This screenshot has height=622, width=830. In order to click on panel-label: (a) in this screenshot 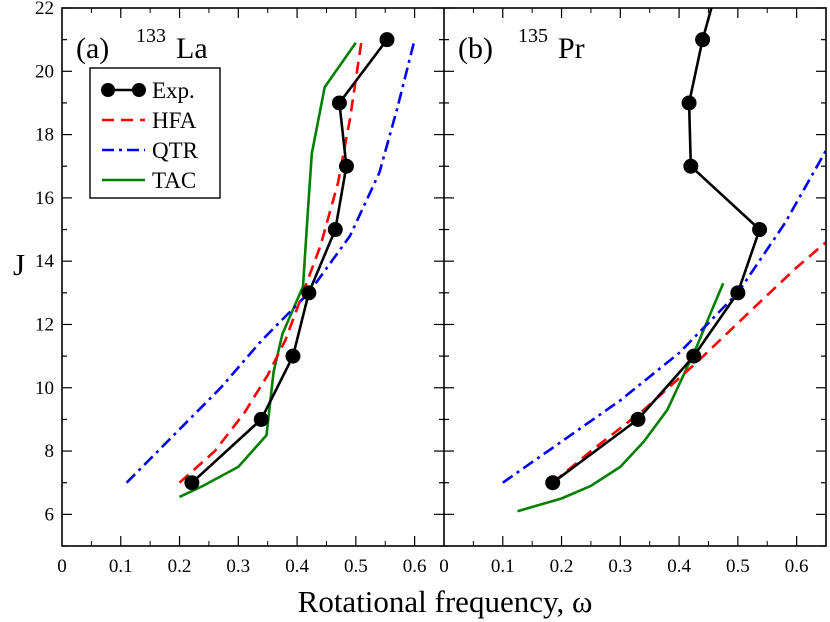, I will do `click(92, 48)`.